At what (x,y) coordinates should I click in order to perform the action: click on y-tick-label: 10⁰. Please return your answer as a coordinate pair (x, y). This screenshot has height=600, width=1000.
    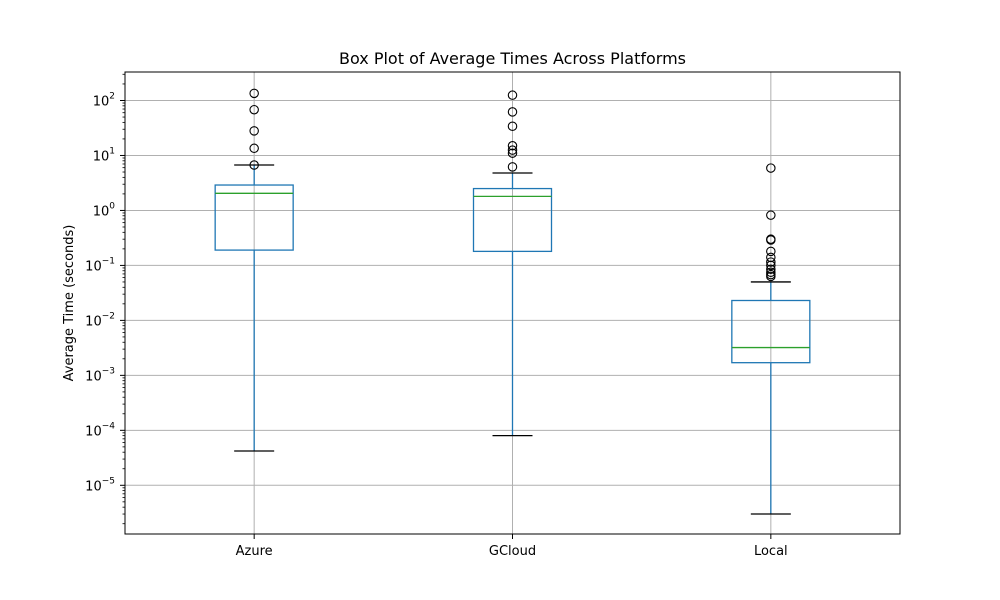
    Looking at the image, I should click on (104, 210).